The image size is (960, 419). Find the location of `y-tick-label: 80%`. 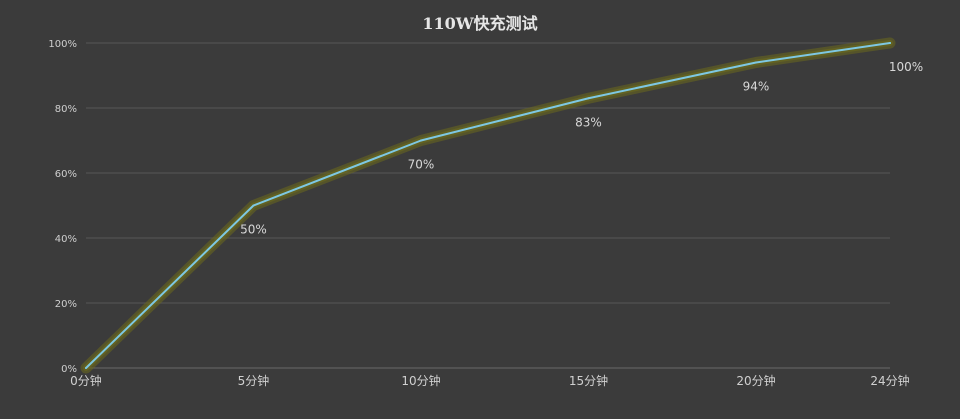

y-tick-label: 80% is located at coordinates (66, 109).